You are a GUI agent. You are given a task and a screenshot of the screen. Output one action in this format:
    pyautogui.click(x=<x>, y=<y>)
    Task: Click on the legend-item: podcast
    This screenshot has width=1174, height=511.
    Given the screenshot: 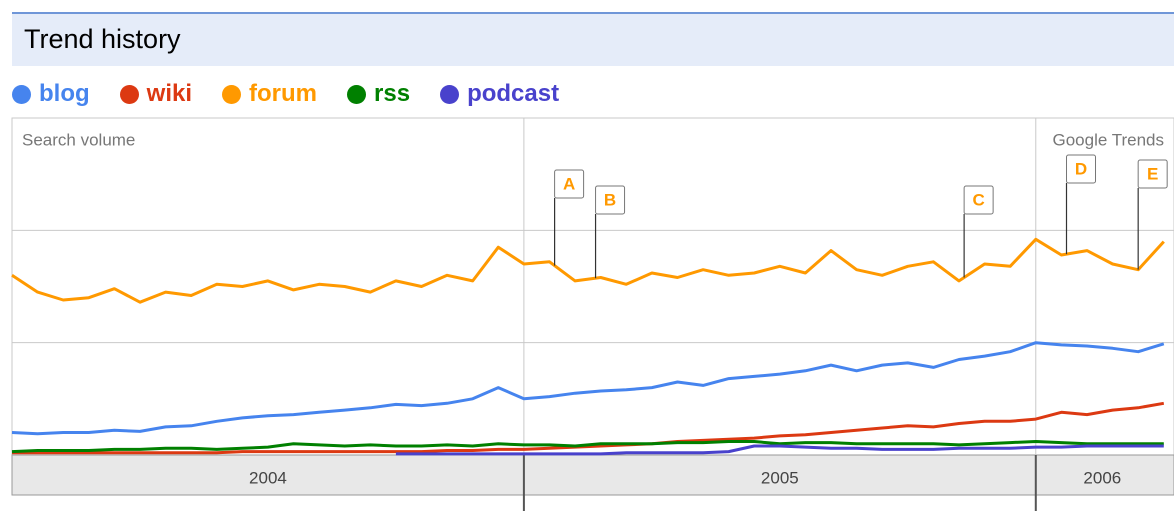 What is the action you would take?
    pyautogui.click(x=499, y=94)
    